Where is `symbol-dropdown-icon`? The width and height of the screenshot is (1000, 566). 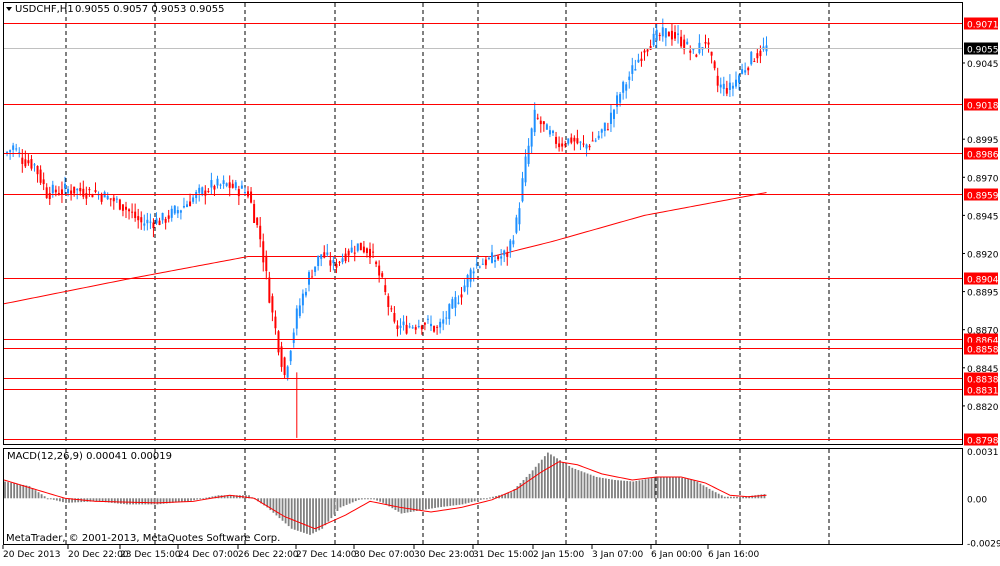 symbol-dropdown-icon is located at coordinates (9, 9).